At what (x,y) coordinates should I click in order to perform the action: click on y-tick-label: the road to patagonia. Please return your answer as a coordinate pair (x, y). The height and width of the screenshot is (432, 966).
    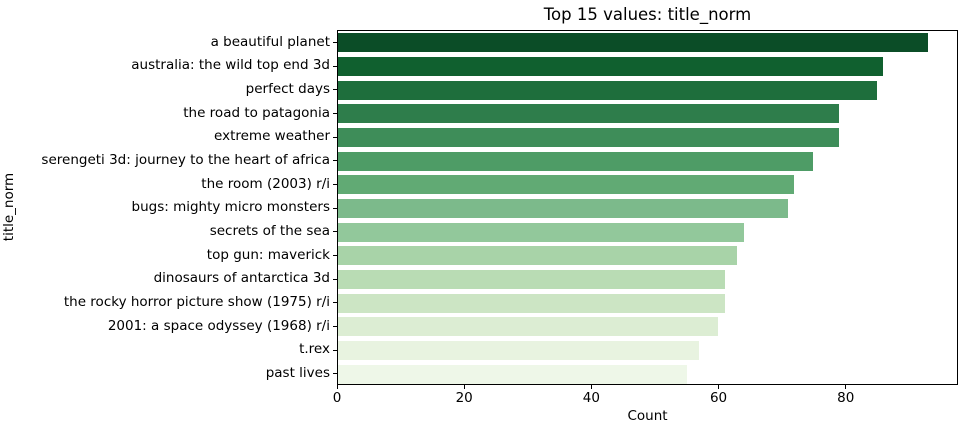
    Looking at the image, I should click on (256, 112).